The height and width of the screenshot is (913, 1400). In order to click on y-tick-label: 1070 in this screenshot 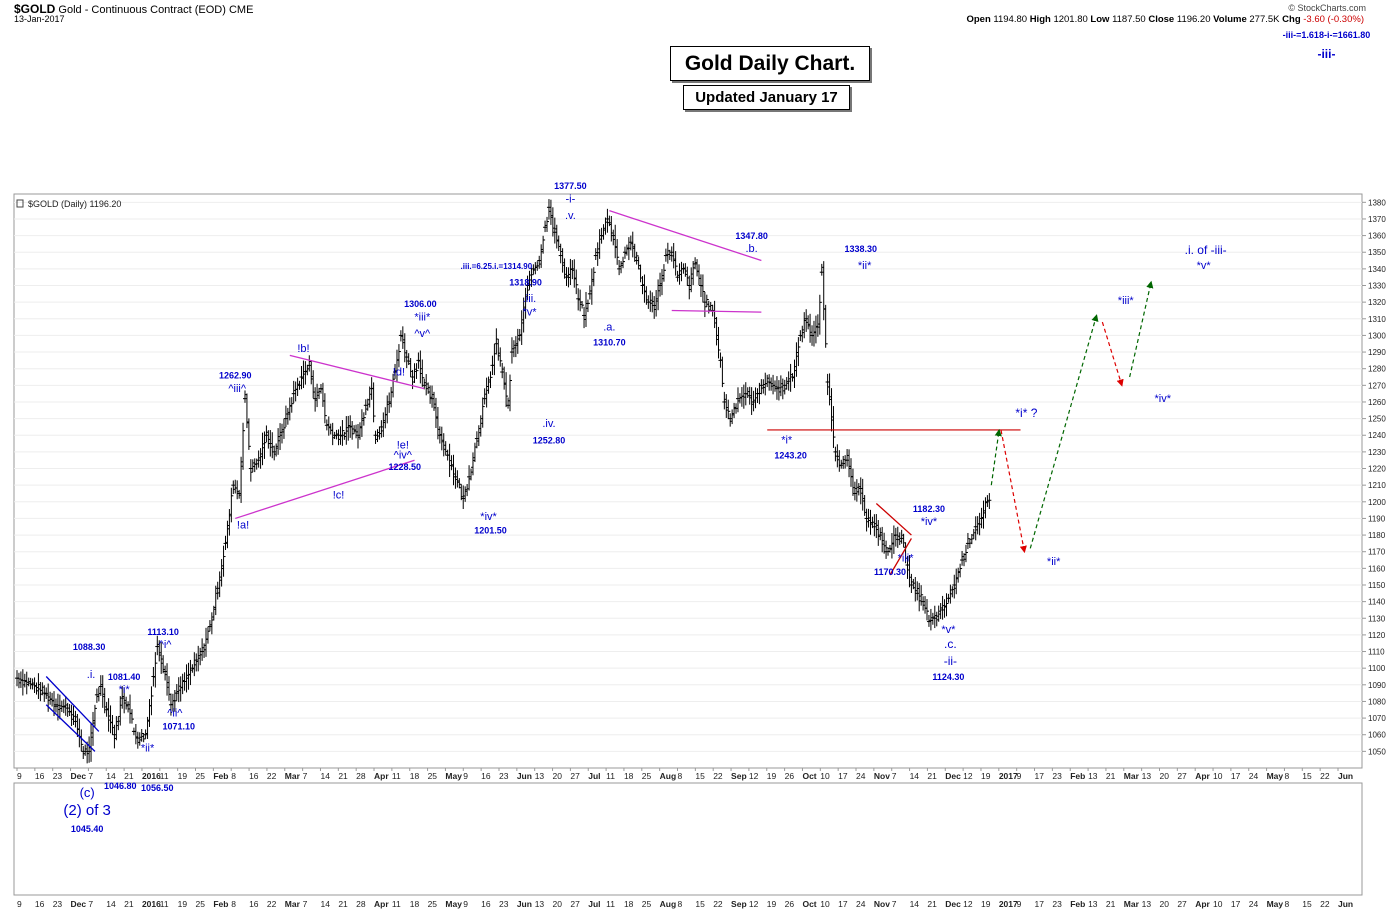, I will do `click(1377, 718)`.